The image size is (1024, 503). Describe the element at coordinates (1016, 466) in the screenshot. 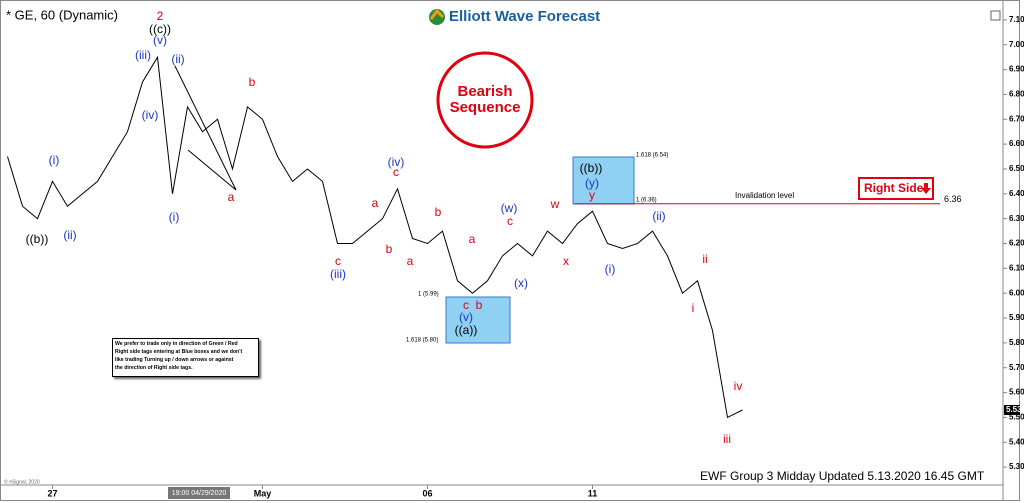

I see `y-tick-label: 5.30` at that location.